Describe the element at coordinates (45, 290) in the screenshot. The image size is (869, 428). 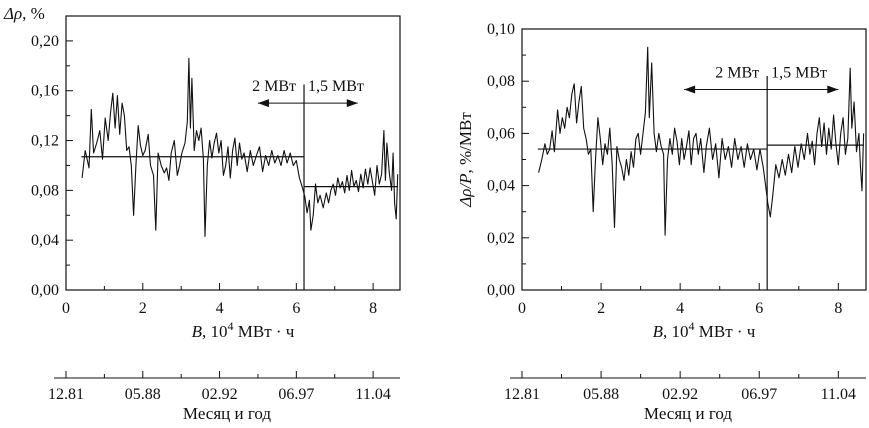
I see `chart1-y-tick-label: 0,00` at that location.